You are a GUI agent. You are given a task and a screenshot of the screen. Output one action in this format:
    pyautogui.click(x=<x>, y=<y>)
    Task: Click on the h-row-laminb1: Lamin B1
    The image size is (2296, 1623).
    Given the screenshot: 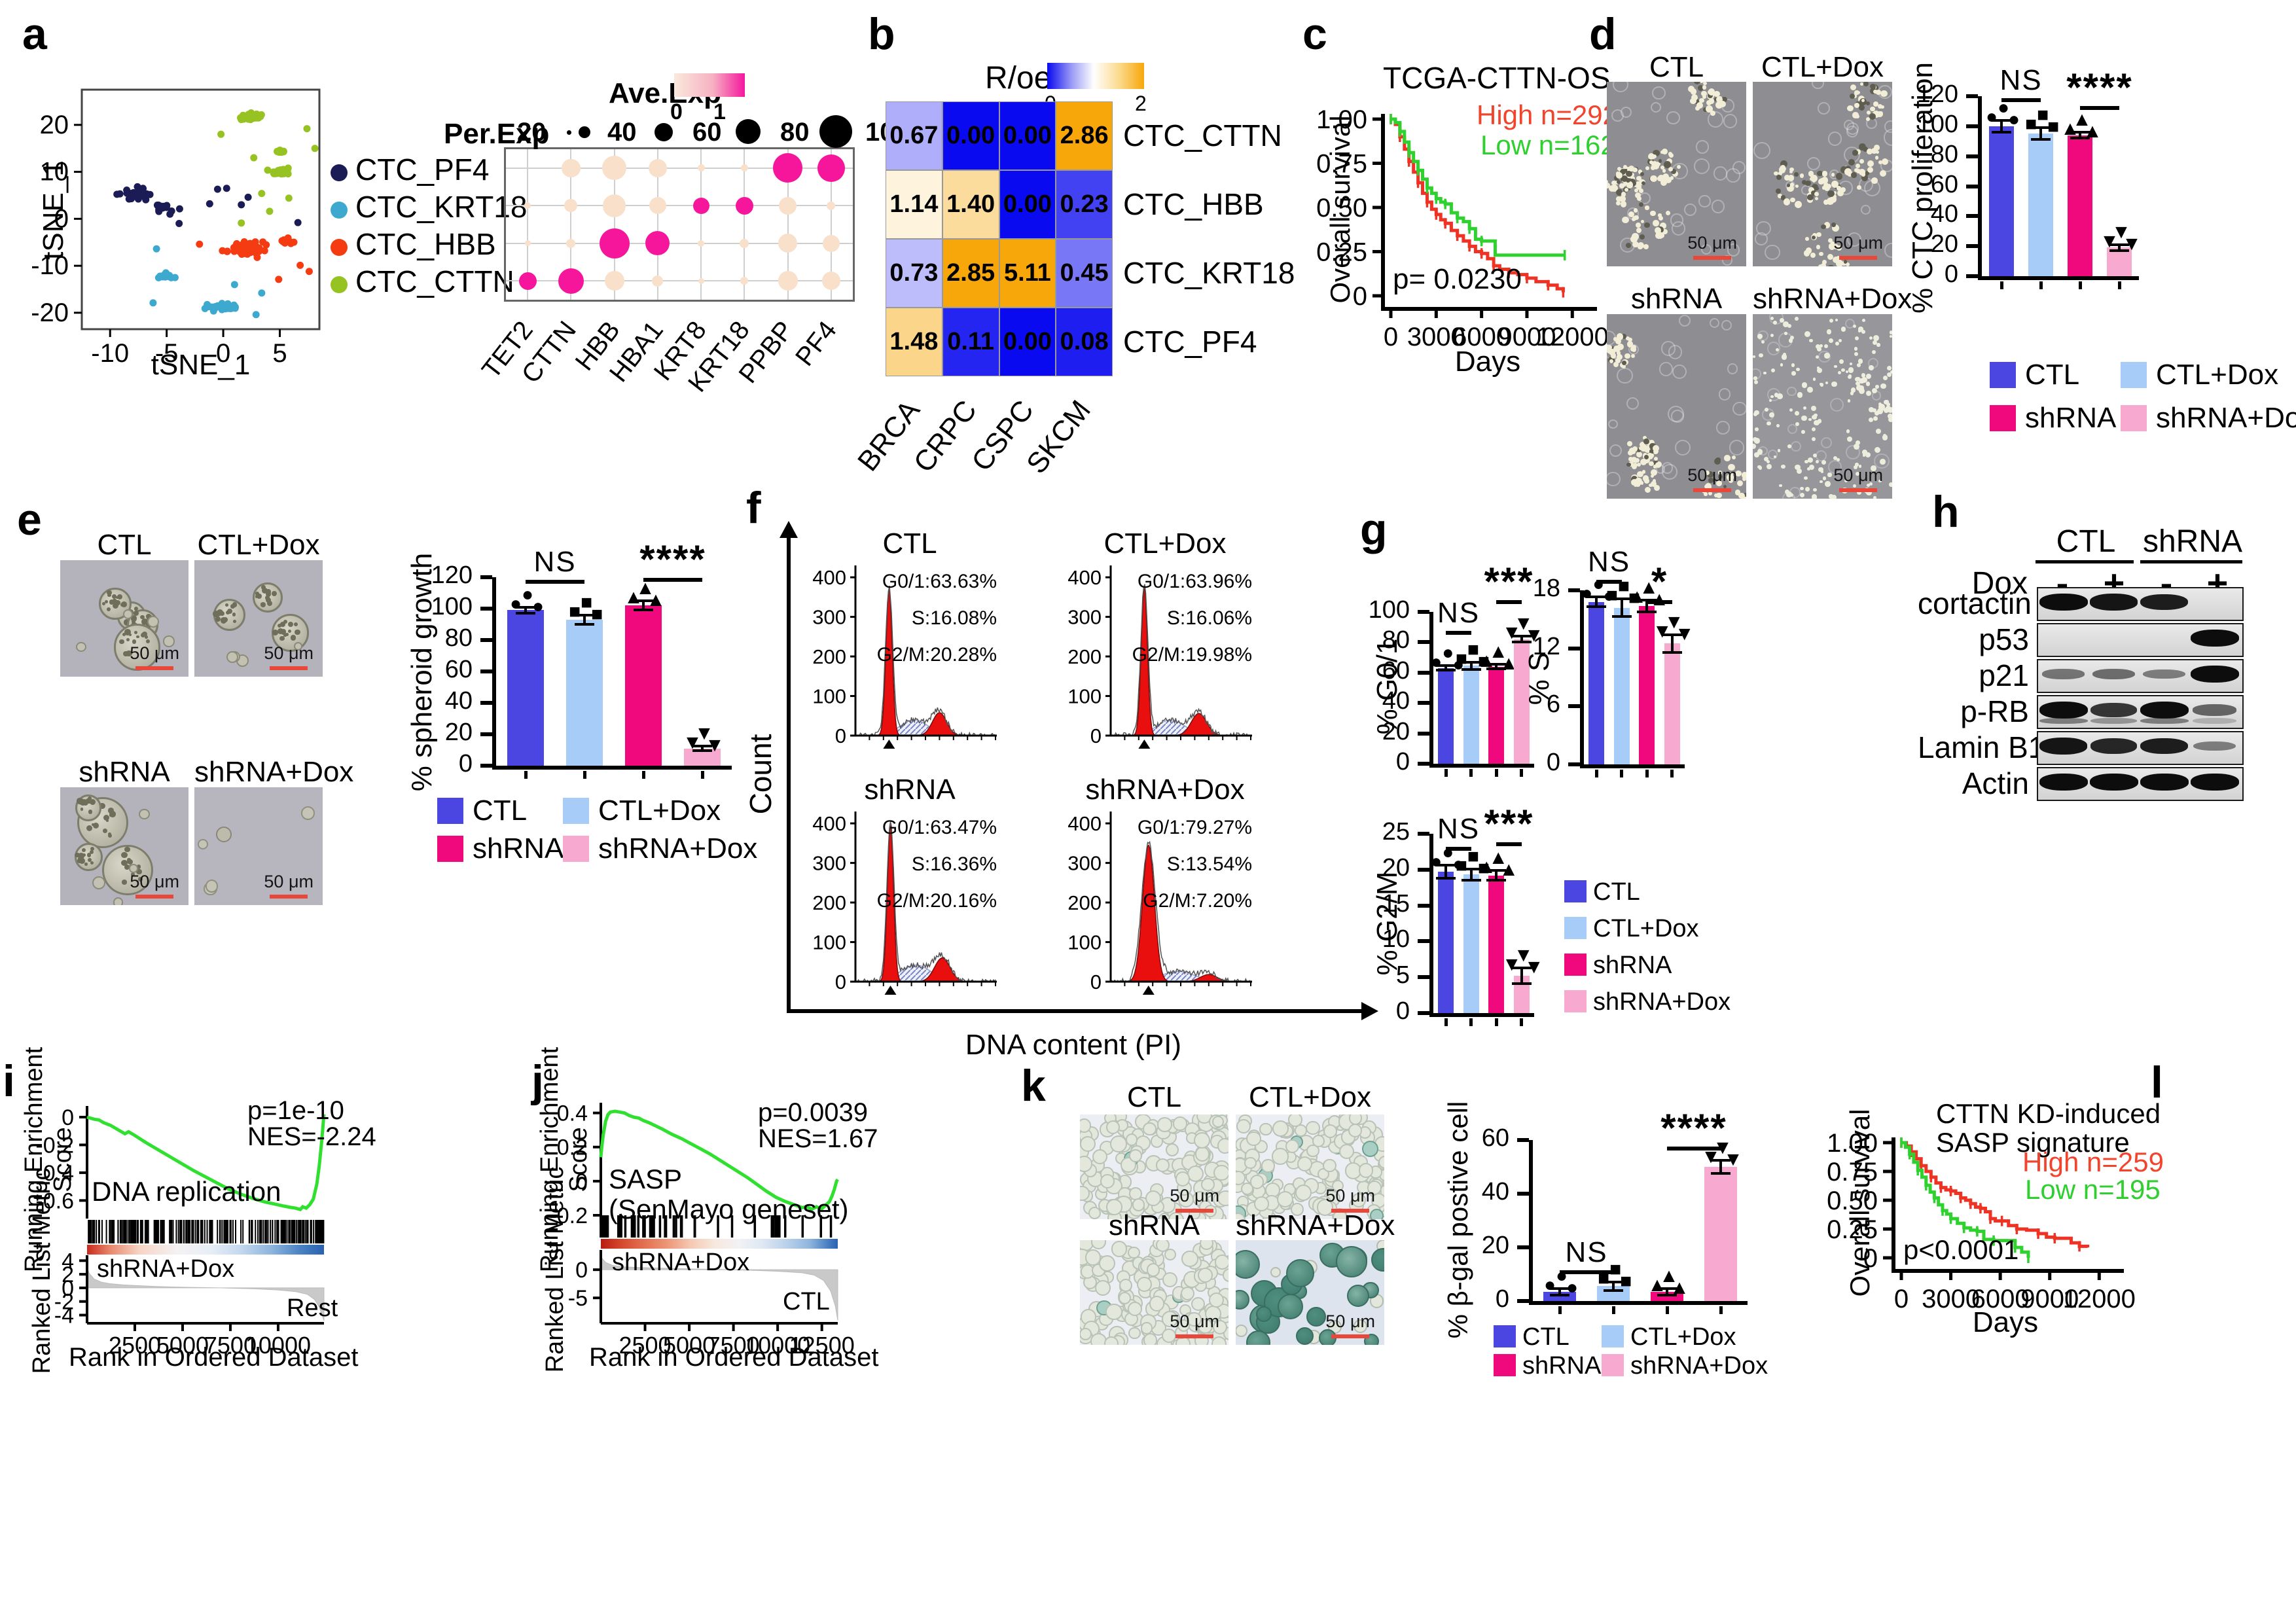 What is the action you would take?
    pyautogui.click(x=1981, y=747)
    